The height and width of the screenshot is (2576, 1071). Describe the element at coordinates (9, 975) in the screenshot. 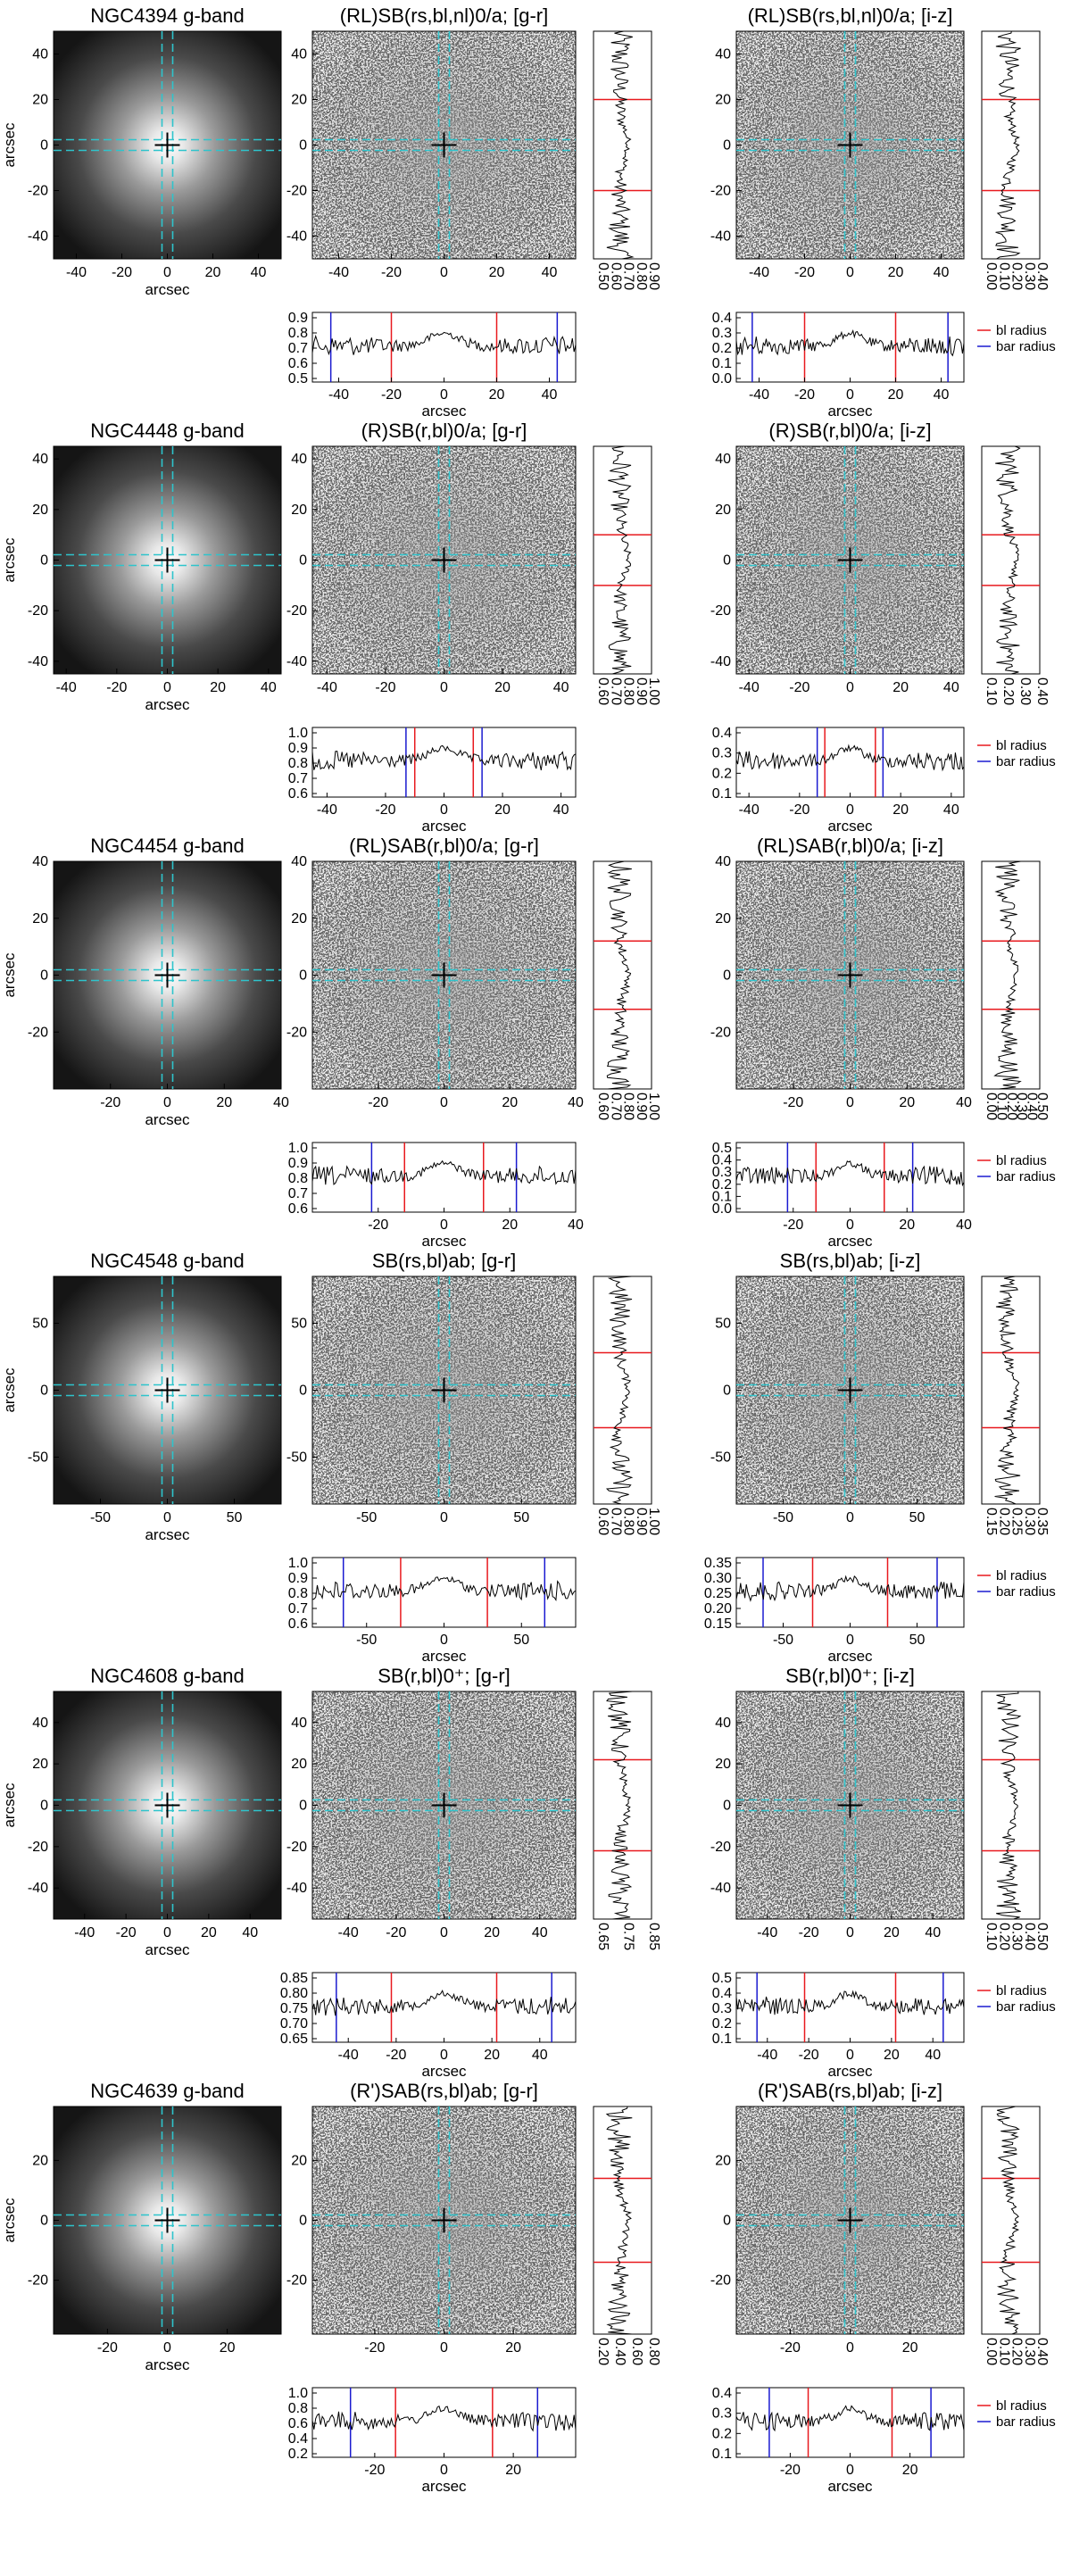

I see `y-axis-label: arcsec` at that location.